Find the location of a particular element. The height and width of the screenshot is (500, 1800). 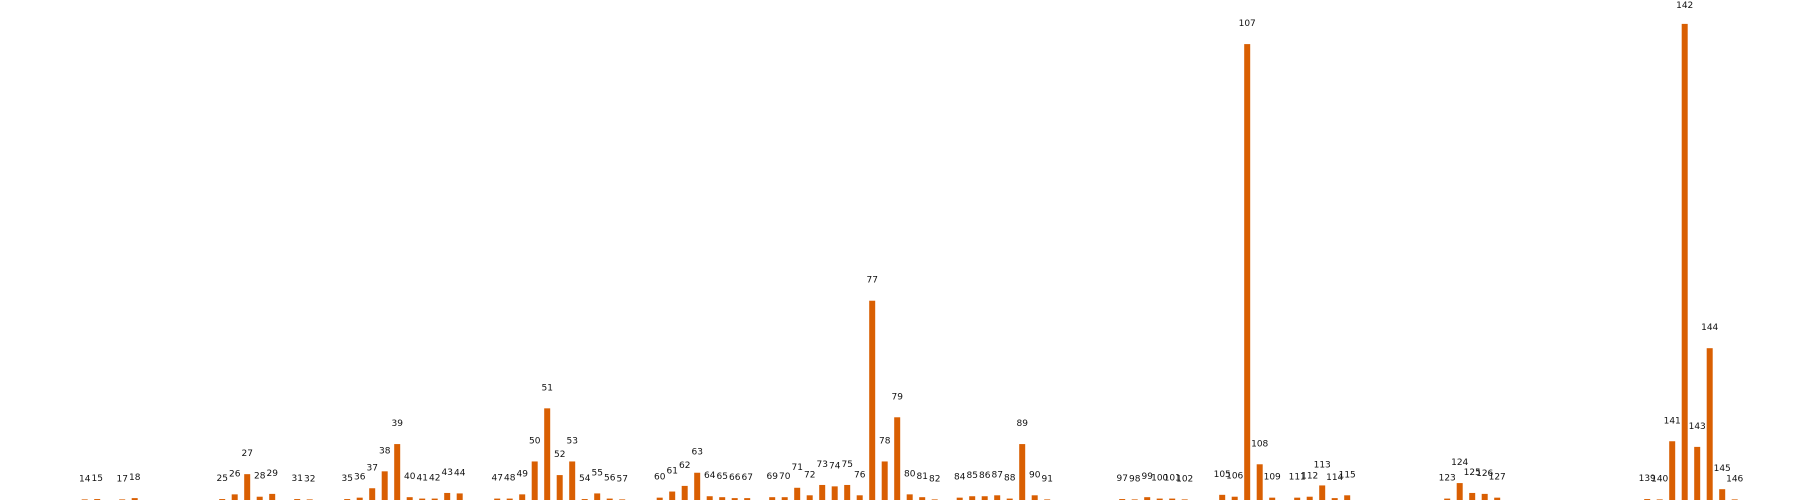

bar-label-89: 89 is located at coordinates (1022, 424).